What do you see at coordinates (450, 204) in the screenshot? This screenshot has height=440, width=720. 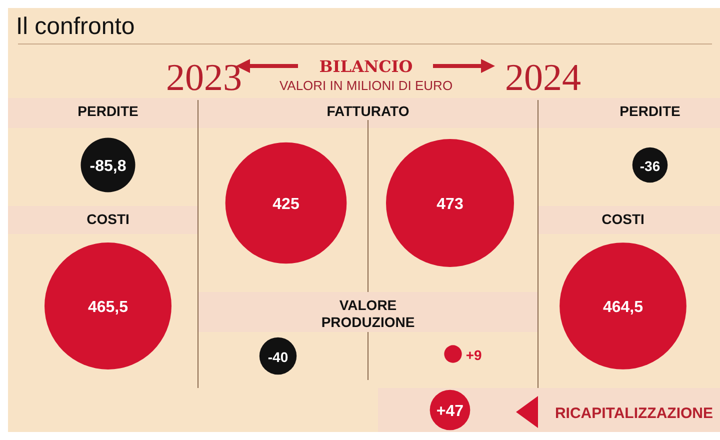 I see `data-label: 473` at bounding box center [450, 204].